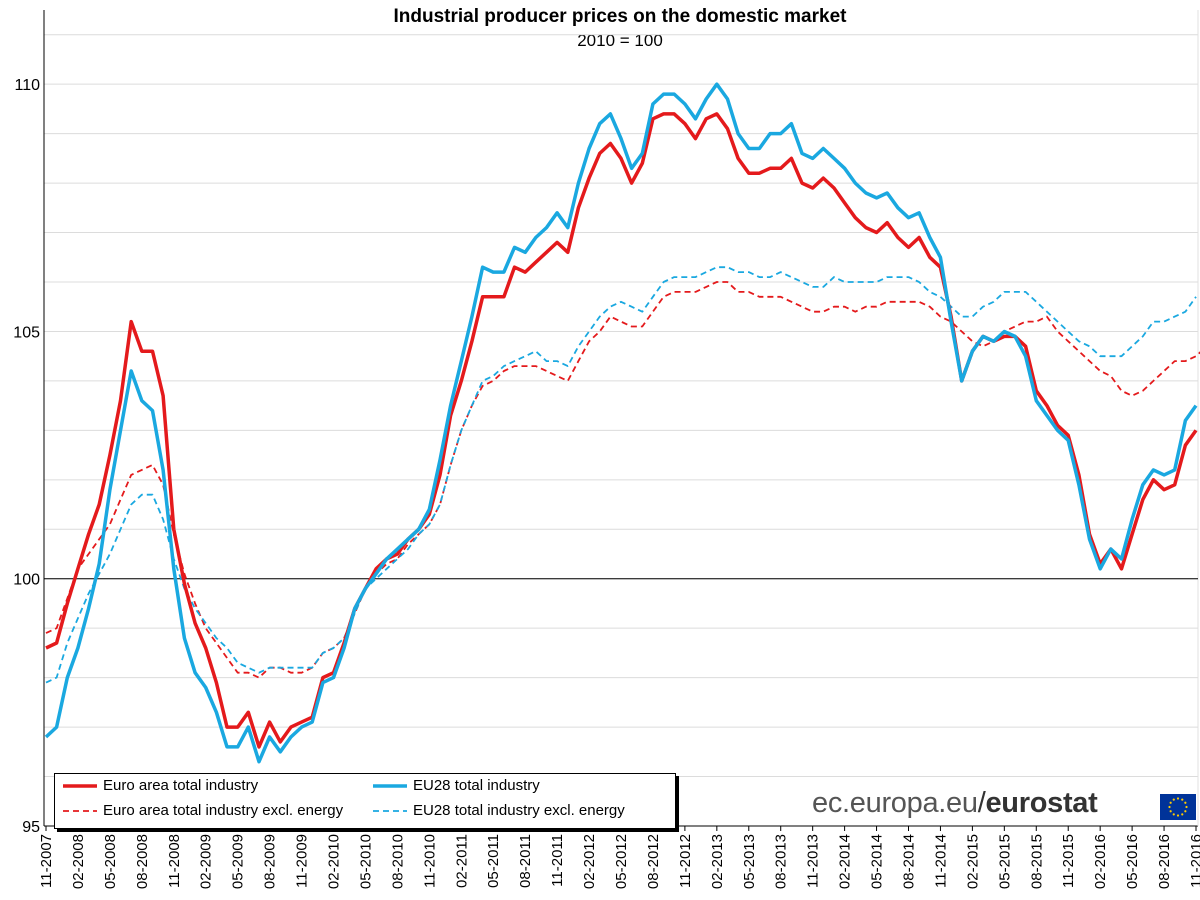  I want to click on legend-item: EU28 total industry, so click(456, 785).